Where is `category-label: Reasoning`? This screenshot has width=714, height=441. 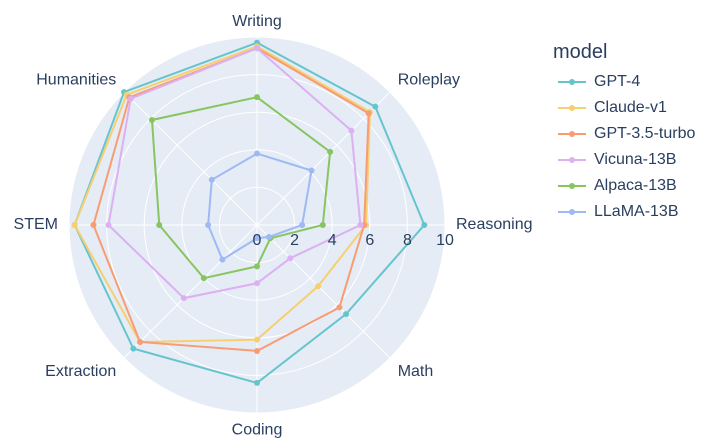
category-label: Reasoning is located at coordinates (494, 224).